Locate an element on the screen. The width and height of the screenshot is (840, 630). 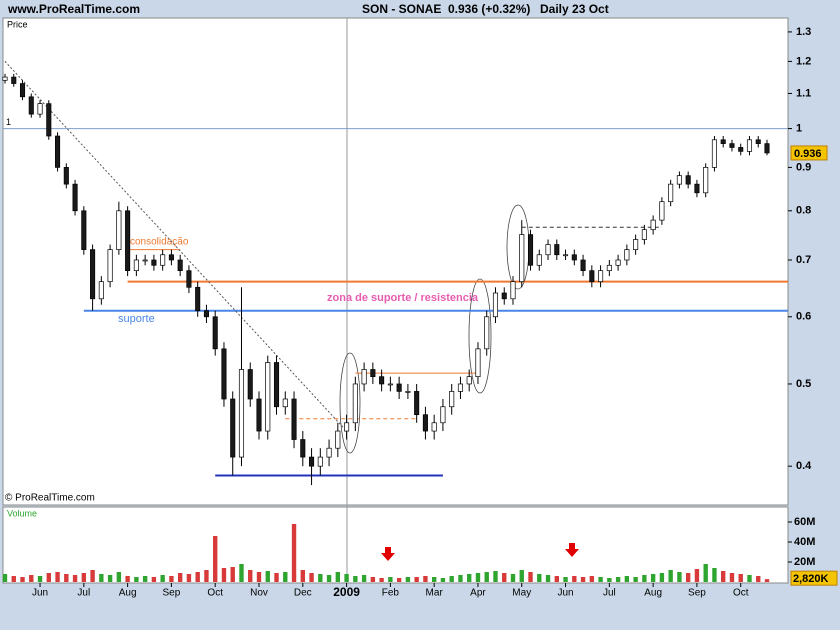
y-tick-label: 20M is located at coordinates (804, 562).